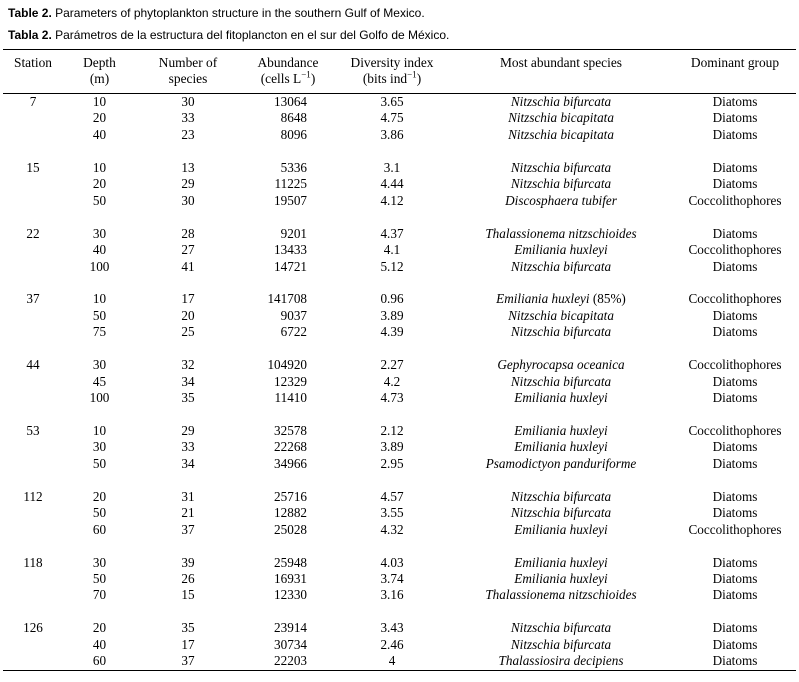 This screenshot has height=682, width=799. I want to click on depth-cell: 45, so click(99, 381).